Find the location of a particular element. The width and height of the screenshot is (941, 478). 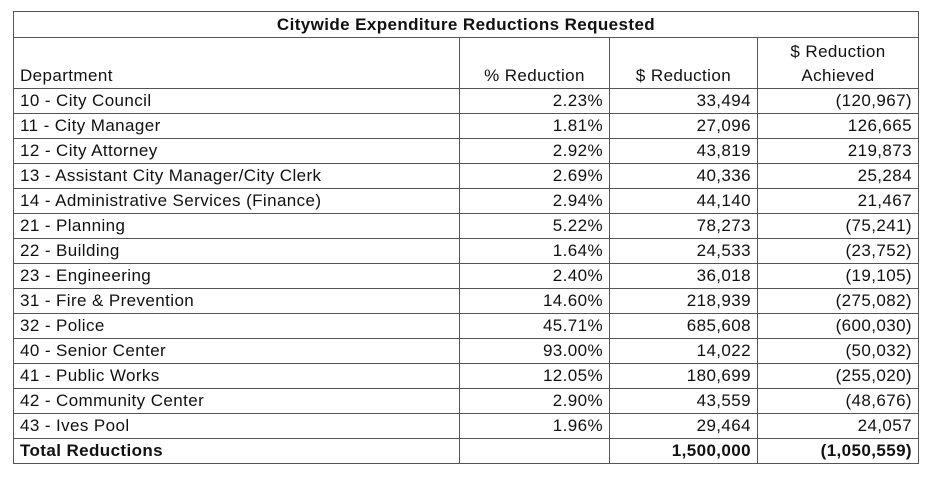

cell-dollar-reduction: 27,096 is located at coordinates (683, 126).